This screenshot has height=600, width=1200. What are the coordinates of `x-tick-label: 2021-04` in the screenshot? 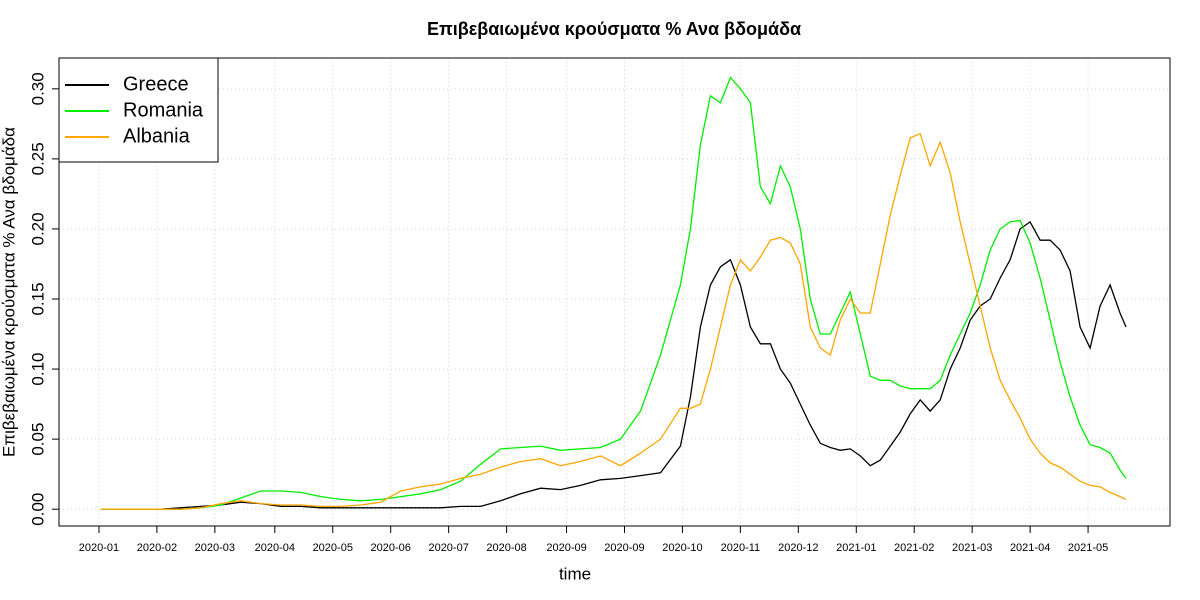 It's located at (1030, 548).